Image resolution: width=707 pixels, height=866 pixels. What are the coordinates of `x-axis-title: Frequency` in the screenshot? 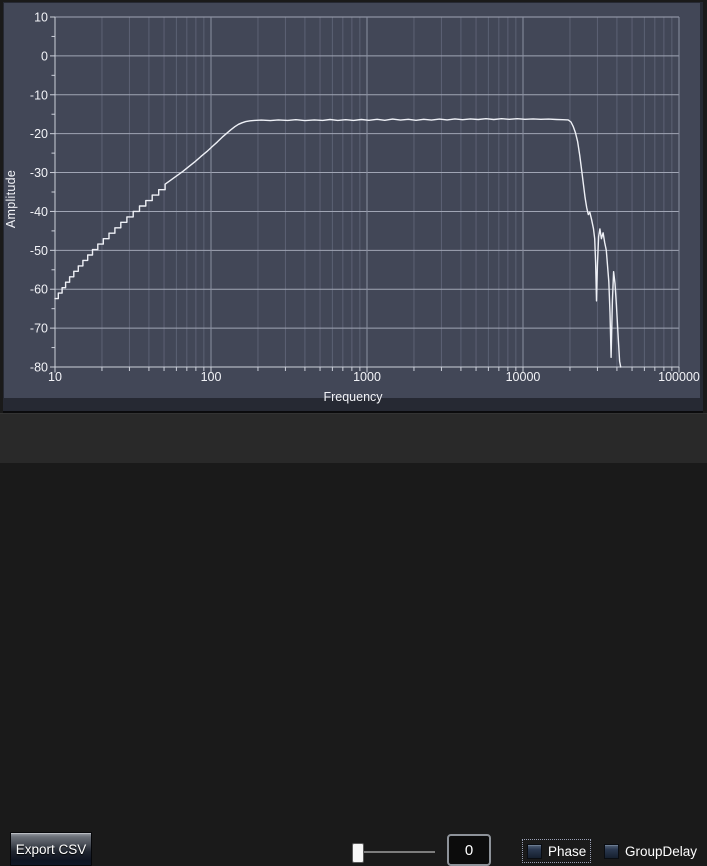 It's located at (353, 397).